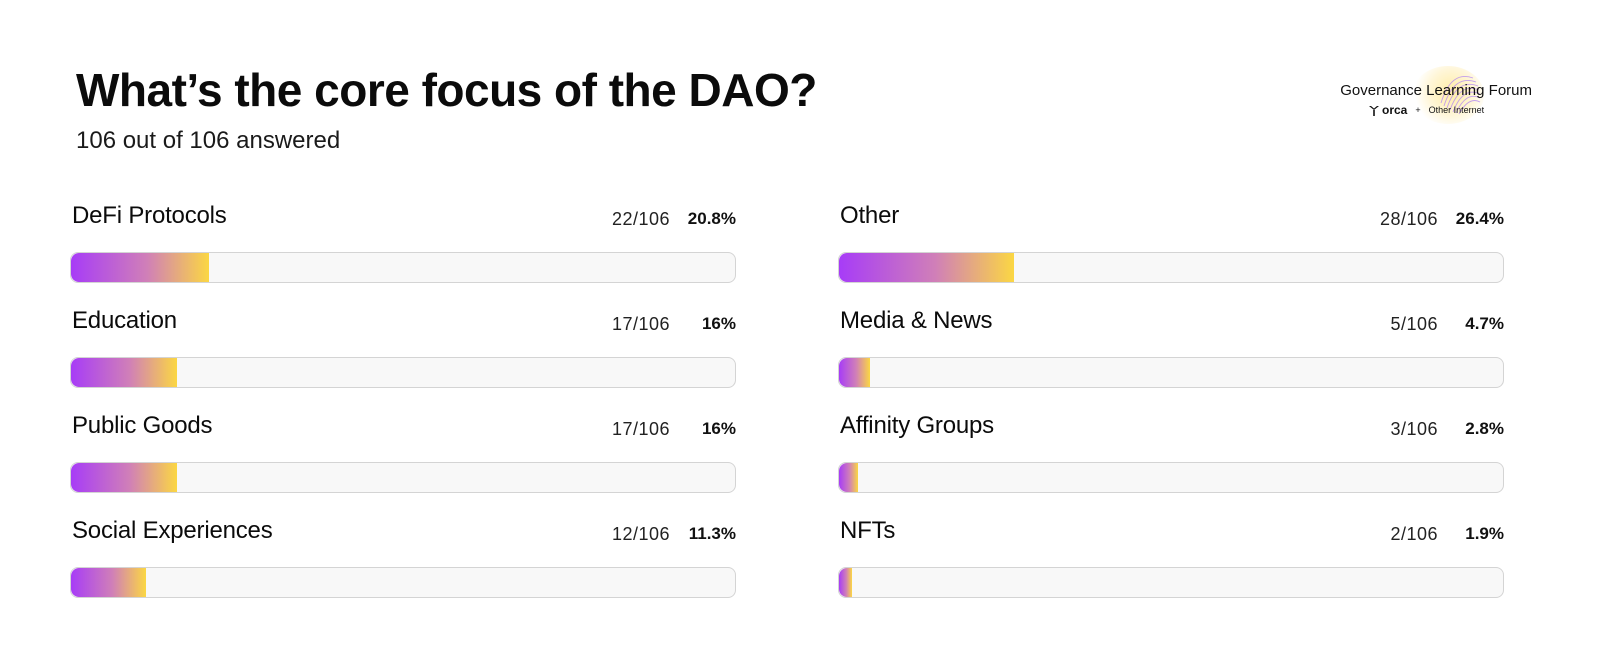  What do you see at coordinates (712, 533) in the screenshot?
I see `percent-label: 11.3%` at bounding box center [712, 533].